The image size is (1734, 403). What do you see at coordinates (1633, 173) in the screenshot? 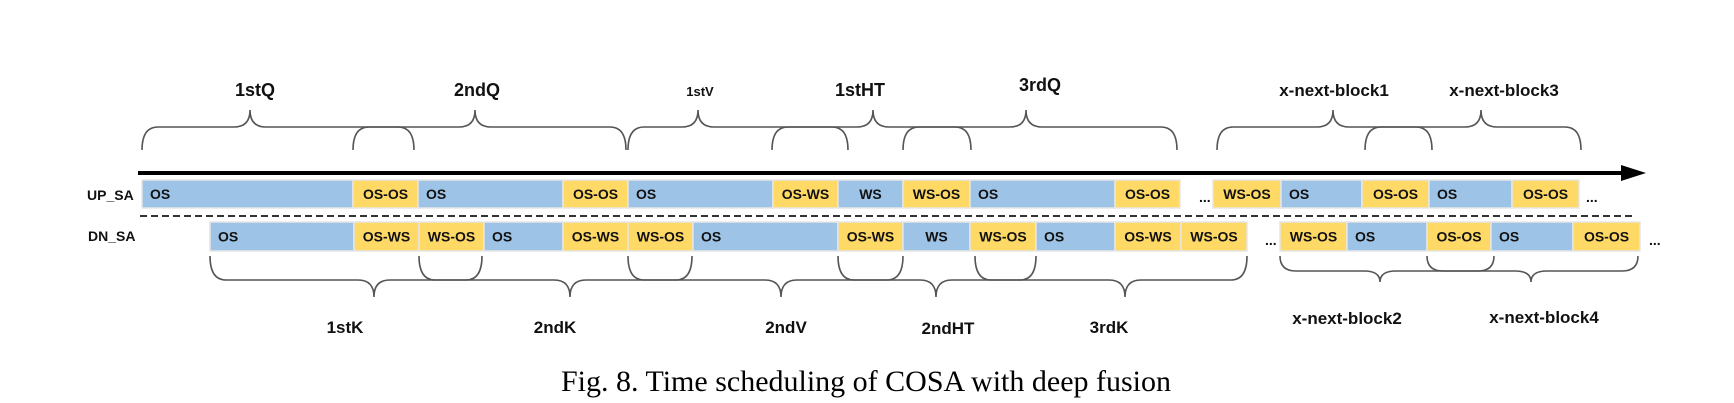
I see `arrow-head-icon` at bounding box center [1633, 173].